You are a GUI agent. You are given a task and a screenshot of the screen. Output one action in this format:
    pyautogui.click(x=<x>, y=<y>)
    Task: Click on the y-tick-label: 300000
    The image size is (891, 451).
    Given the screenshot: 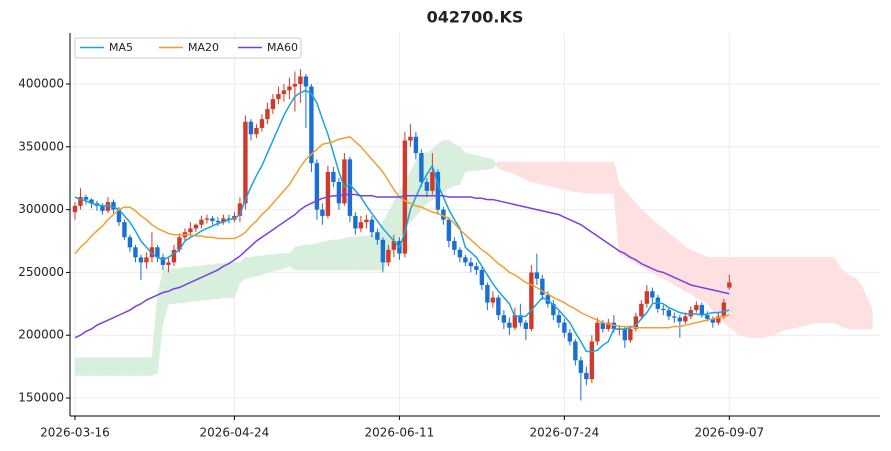 What is the action you would take?
    pyautogui.click(x=41, y=209)
    